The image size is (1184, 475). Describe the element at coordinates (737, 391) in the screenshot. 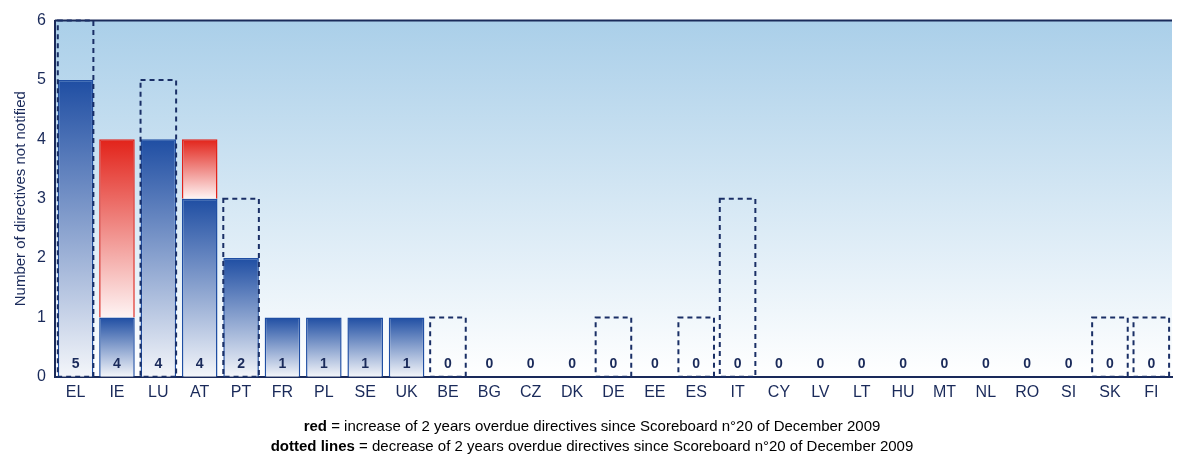

I see `x-tick-label: IT` at that location.